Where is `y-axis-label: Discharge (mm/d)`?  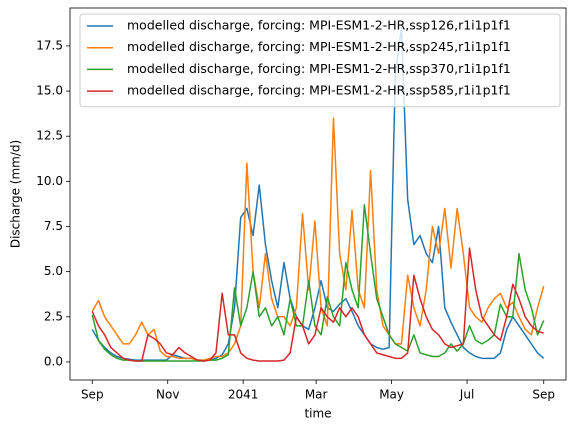 y-axis-label: Discharge (mm/d) is located at coordinates (16, 194).